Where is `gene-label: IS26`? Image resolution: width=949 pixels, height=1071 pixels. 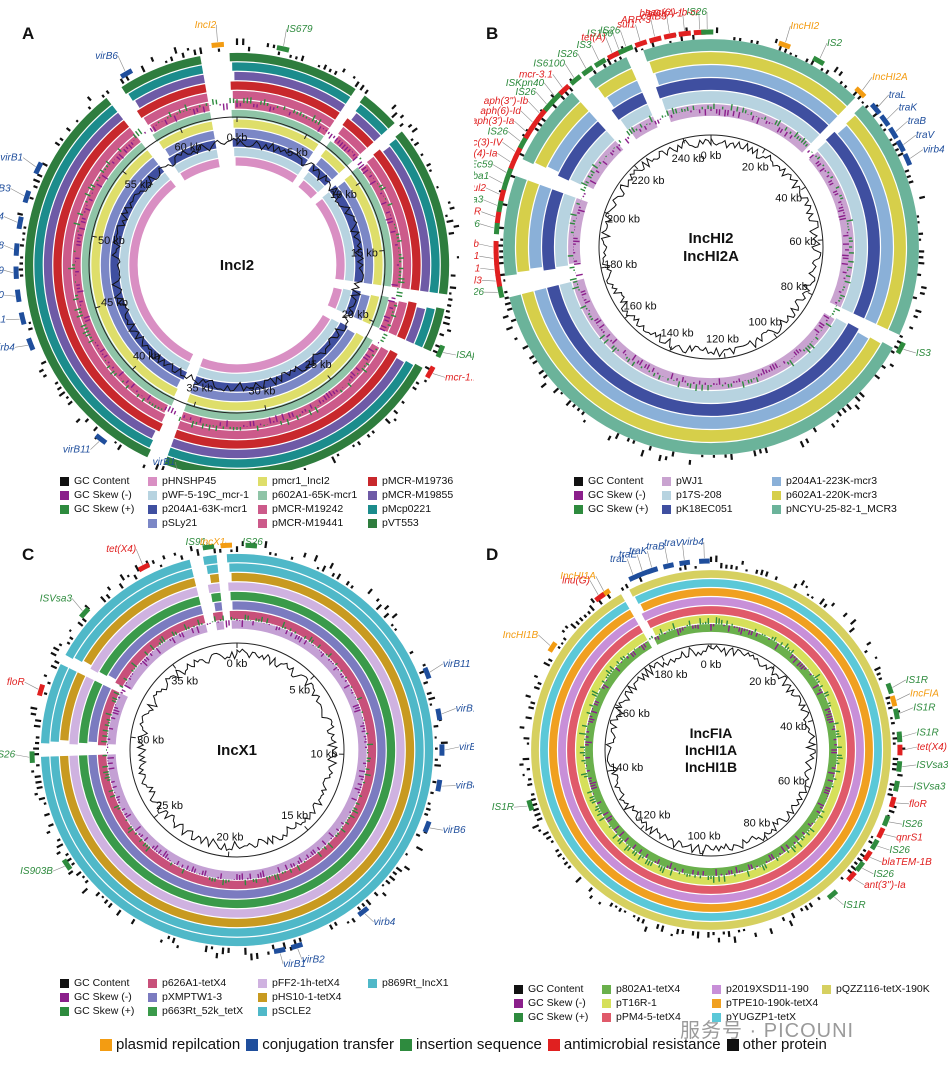
gene-label: IS26 is located at coordinates (525, 92).